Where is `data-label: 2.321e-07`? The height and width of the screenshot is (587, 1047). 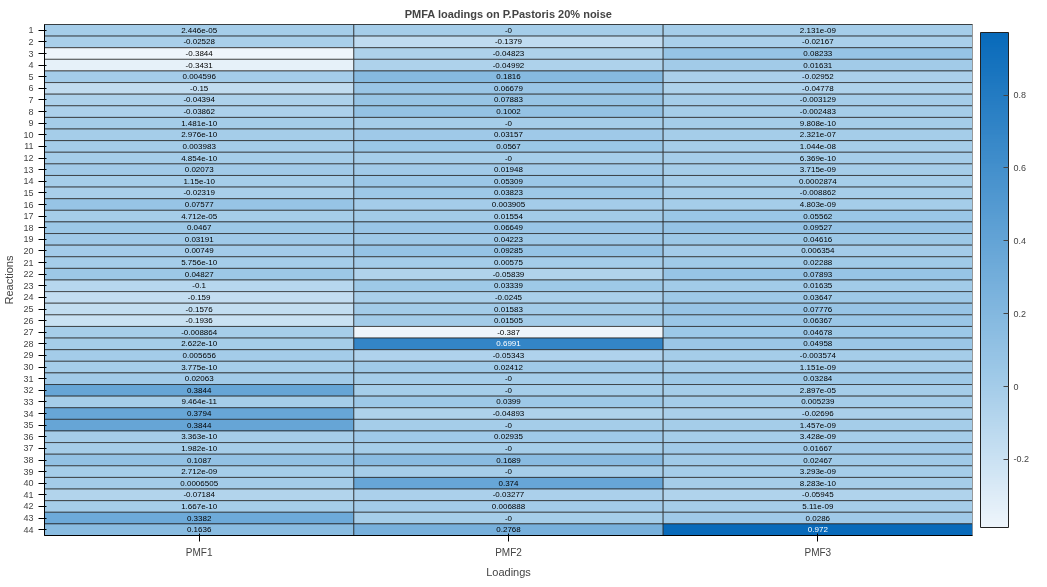 data-label: 2.321e-07 is located at coordinates (818, 135).